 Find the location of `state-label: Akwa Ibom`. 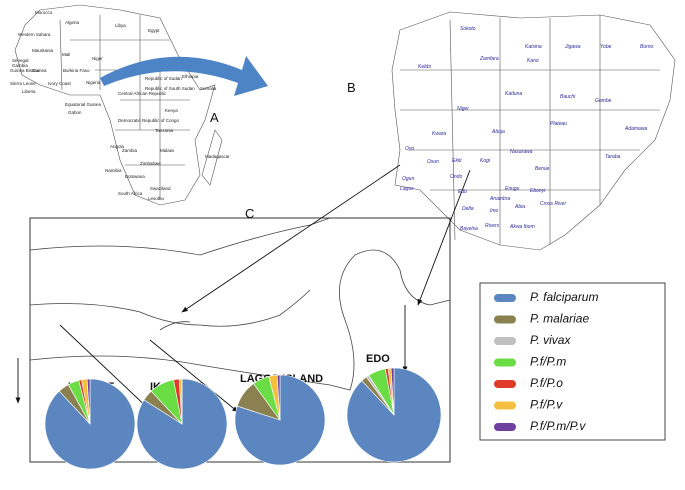

state-label: Akwa Ibom is located at coordinates (522, 227).